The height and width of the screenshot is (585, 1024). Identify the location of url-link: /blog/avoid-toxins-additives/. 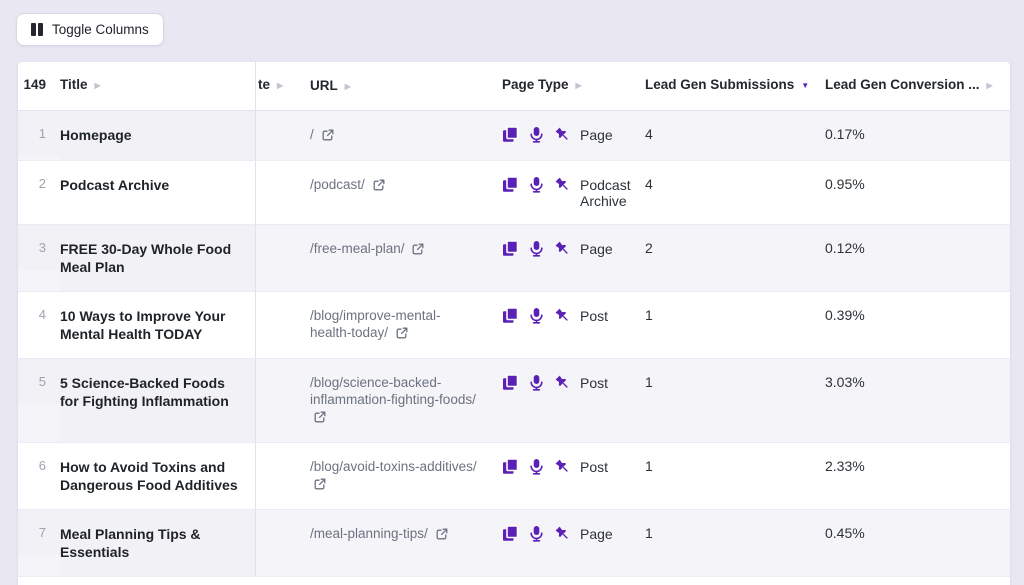
(393, 475).